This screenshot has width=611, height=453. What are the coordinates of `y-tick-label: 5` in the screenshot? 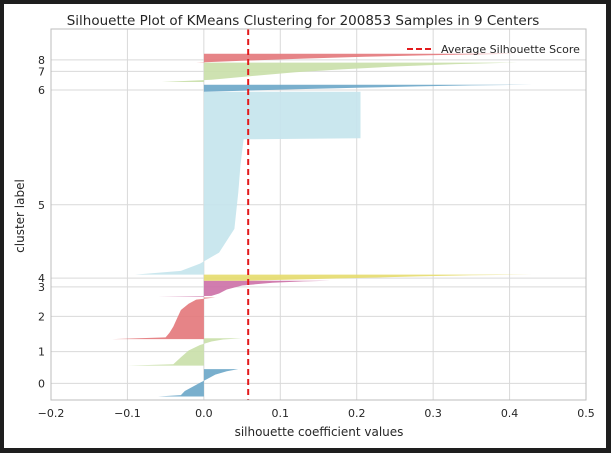 It's located at (41, 205).